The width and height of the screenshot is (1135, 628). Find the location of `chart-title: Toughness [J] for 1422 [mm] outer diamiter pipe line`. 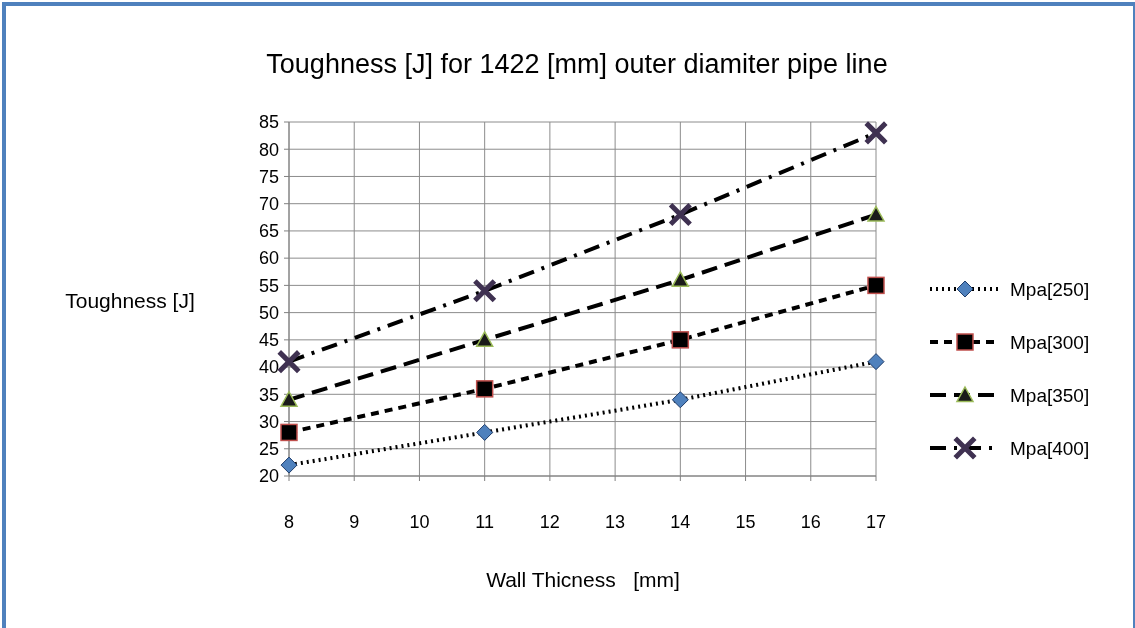

chart-title: Toughness [J] for 1422 [mm] outer diamiter pipe line is located at coordinates (577, 64).